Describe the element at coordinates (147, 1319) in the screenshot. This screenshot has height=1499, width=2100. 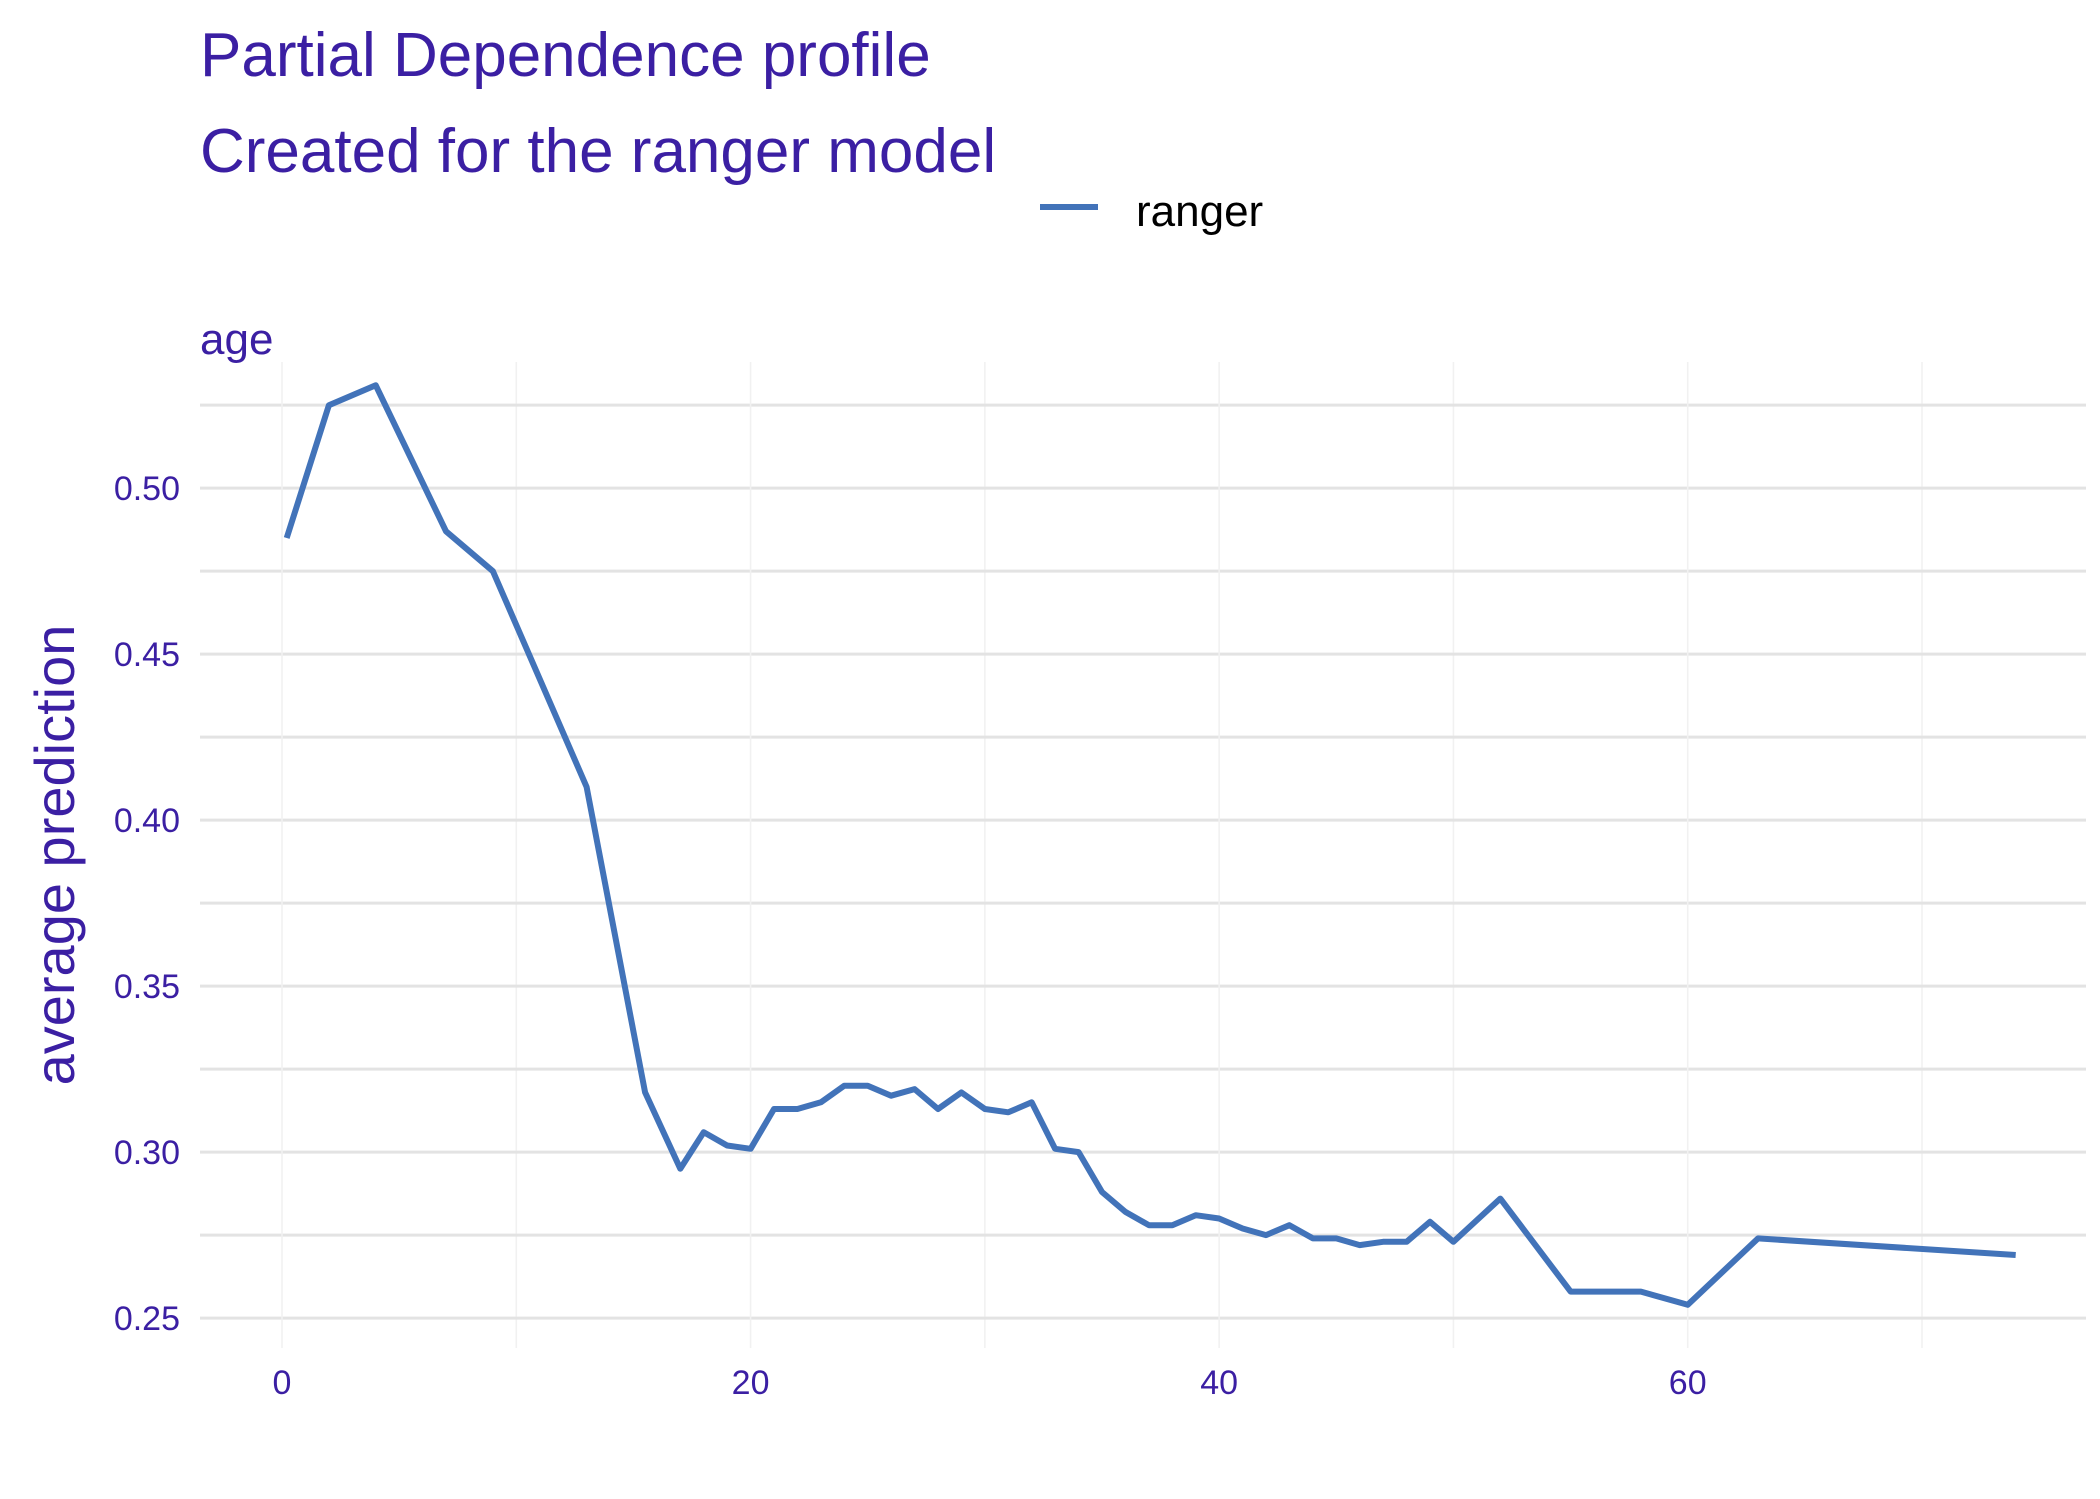
I see `y-tick-label: 0.25` at that location.